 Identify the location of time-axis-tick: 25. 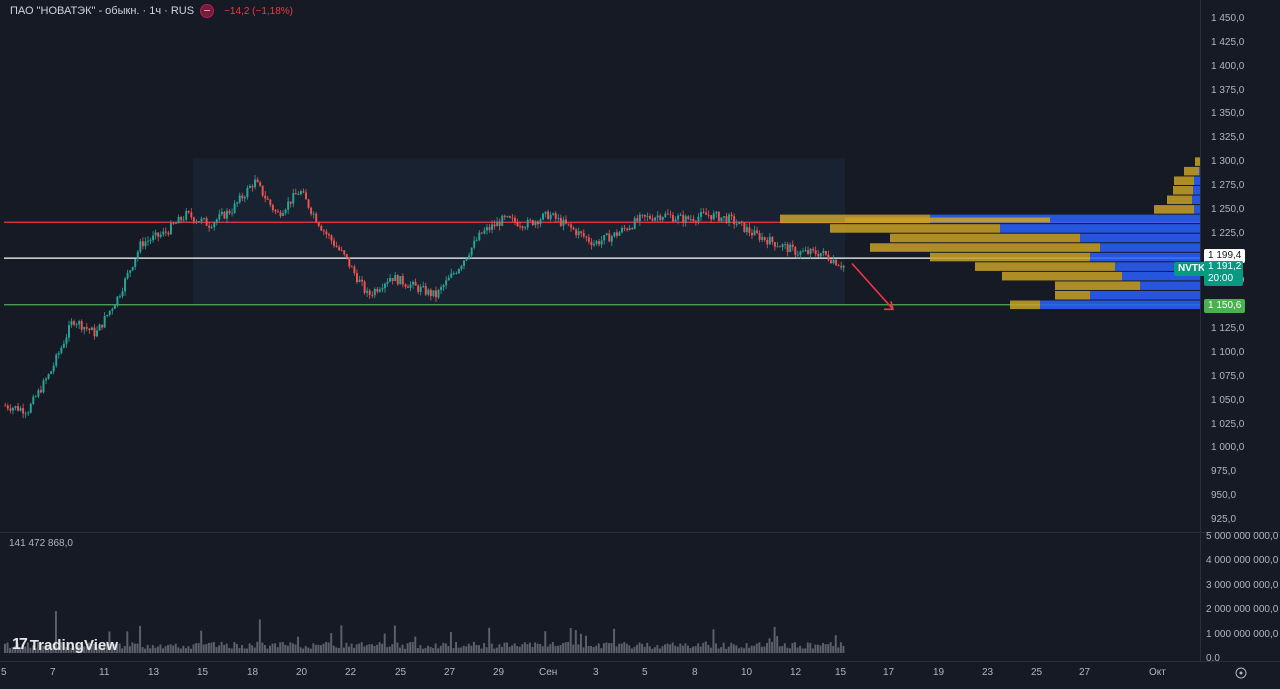
(1037, 672).